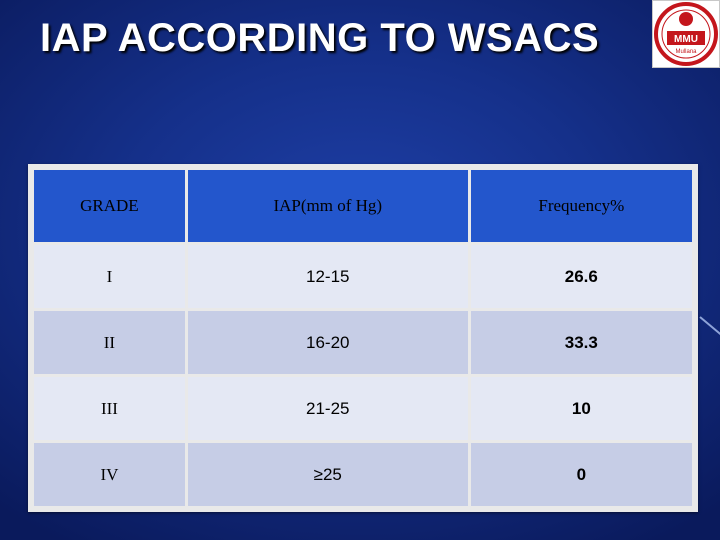 The image size is (720, 540). I want to click on header-grade: GRADE, so click(109, 206).